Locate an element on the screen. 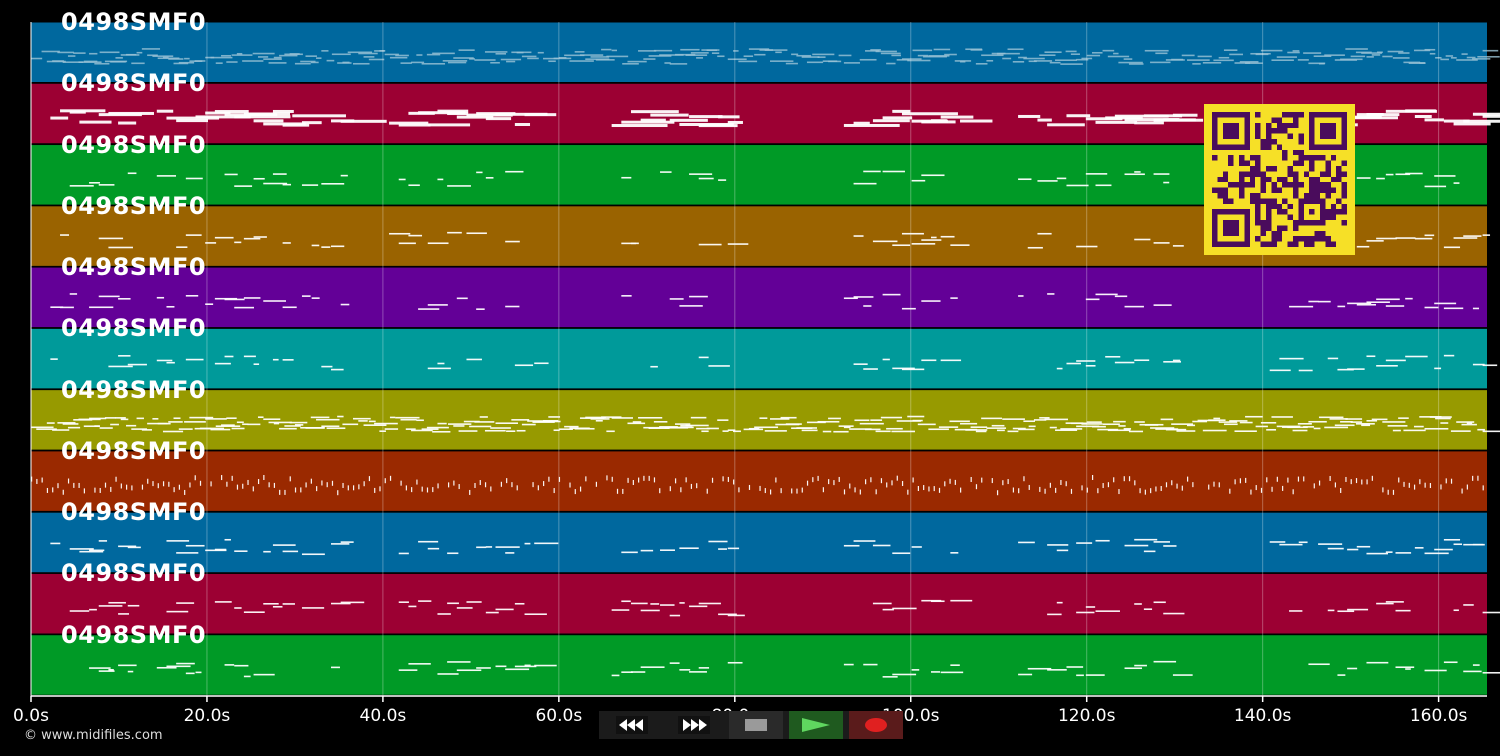 The height and width of the screenshot is (756, 1500). stop-button is located at coordinates (756, 725).